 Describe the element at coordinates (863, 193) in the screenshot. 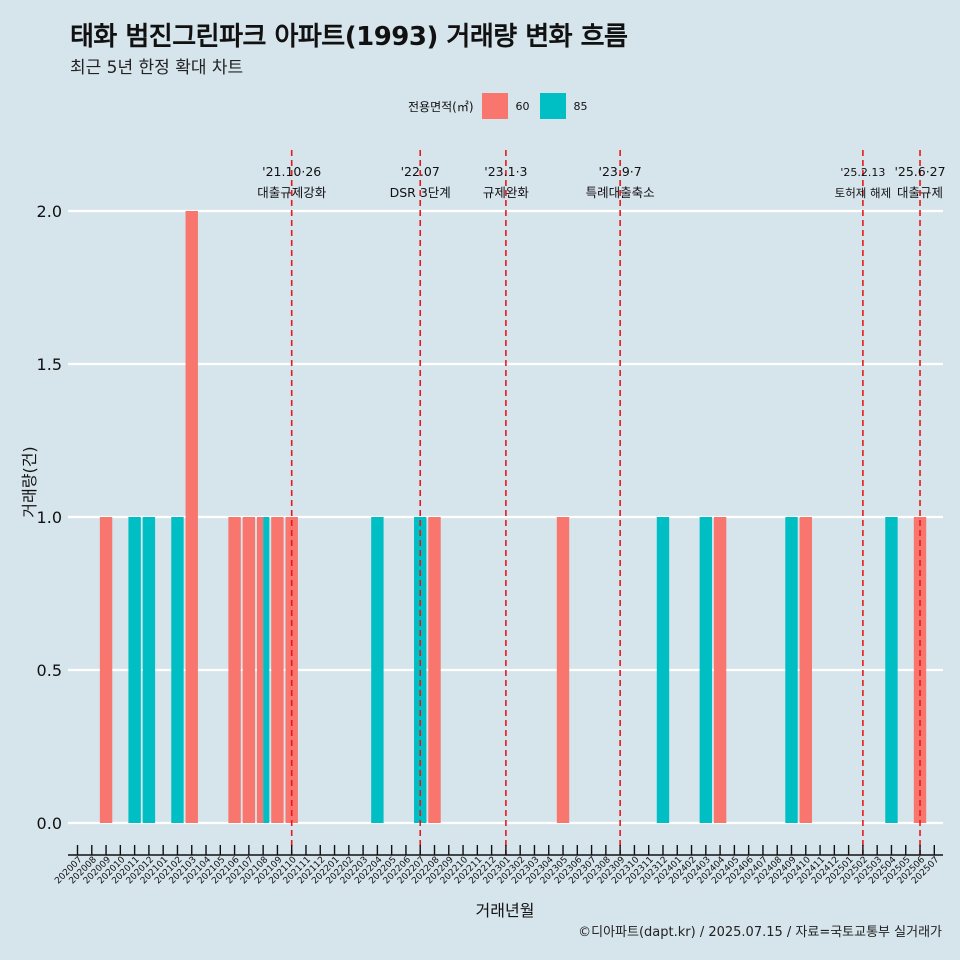

I see `event-name-label: 토허제 해제` at that location.